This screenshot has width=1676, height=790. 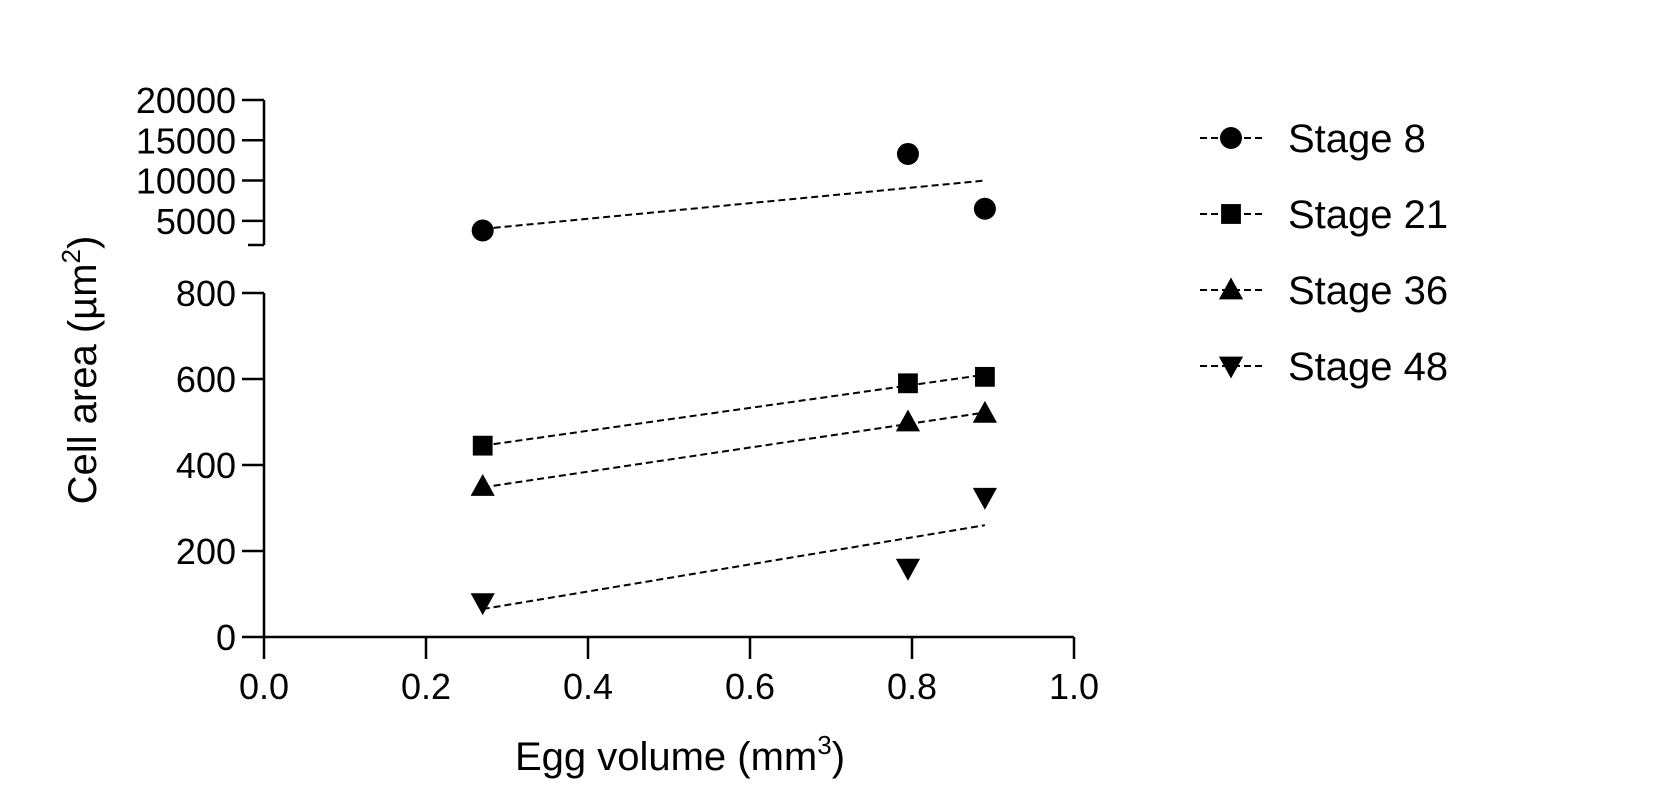 I want to click on x-axis-title: Egg volume (mm3), so click(x=680, y=754).